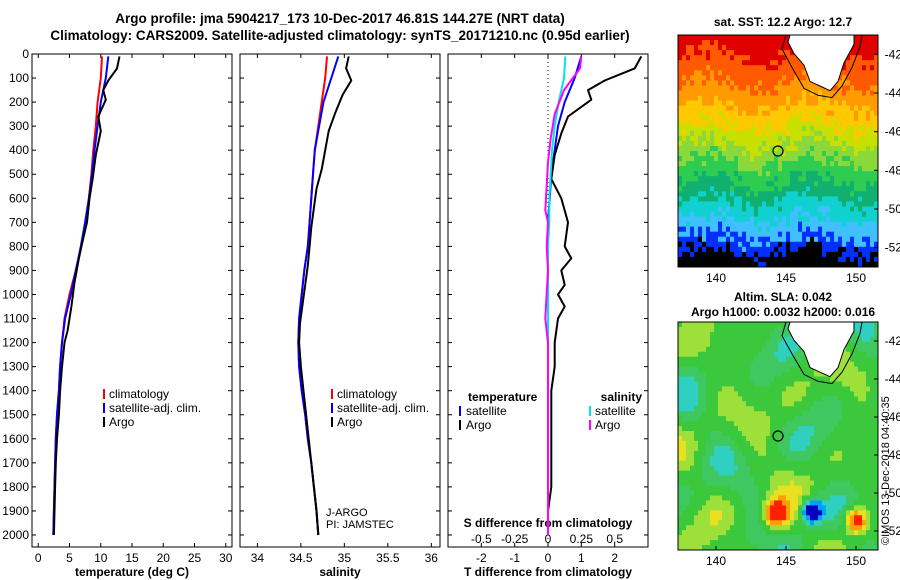 This screenshot has width=900, height=580. I want to click on lon-tick-label: 150, so click(856, 278).